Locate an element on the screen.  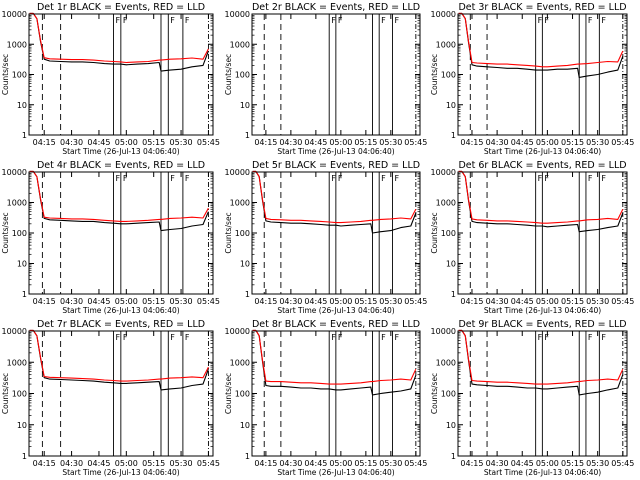
panel-title: Det 7r BLACK = Events, RED = LLD is located at coordinates (121, 324).